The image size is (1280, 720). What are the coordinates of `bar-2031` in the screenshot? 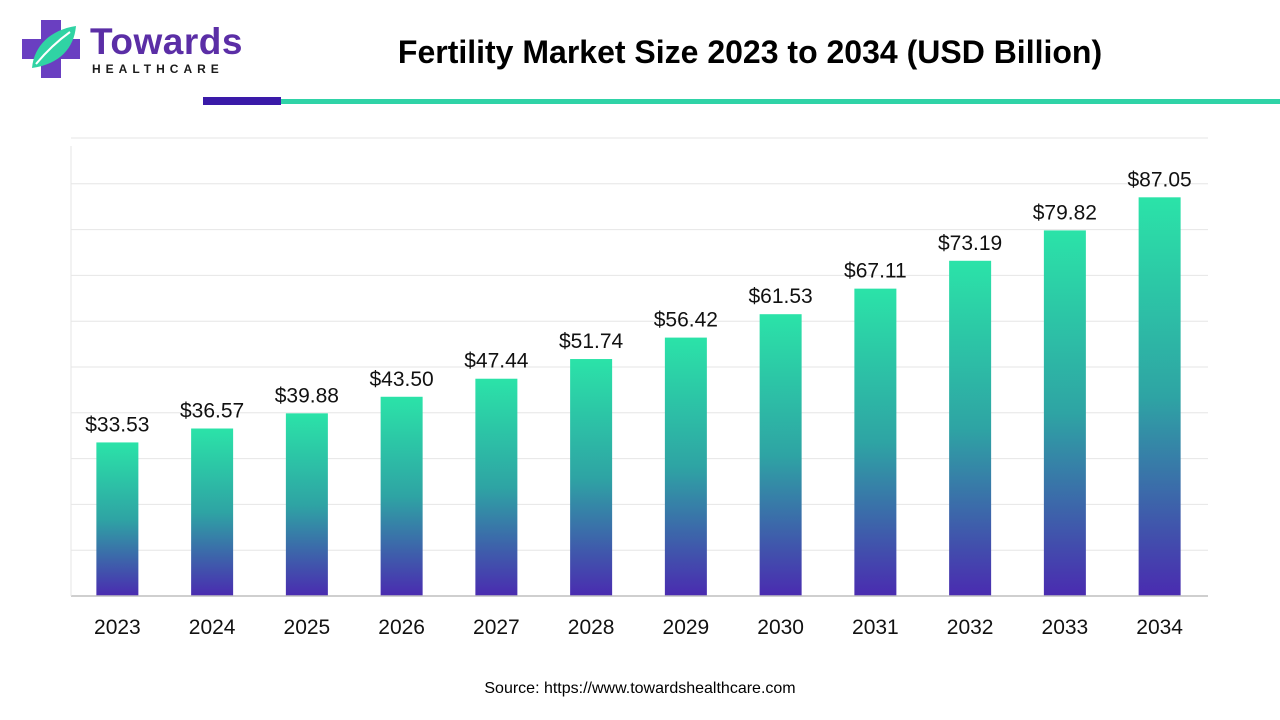 It's located at (875, 442).